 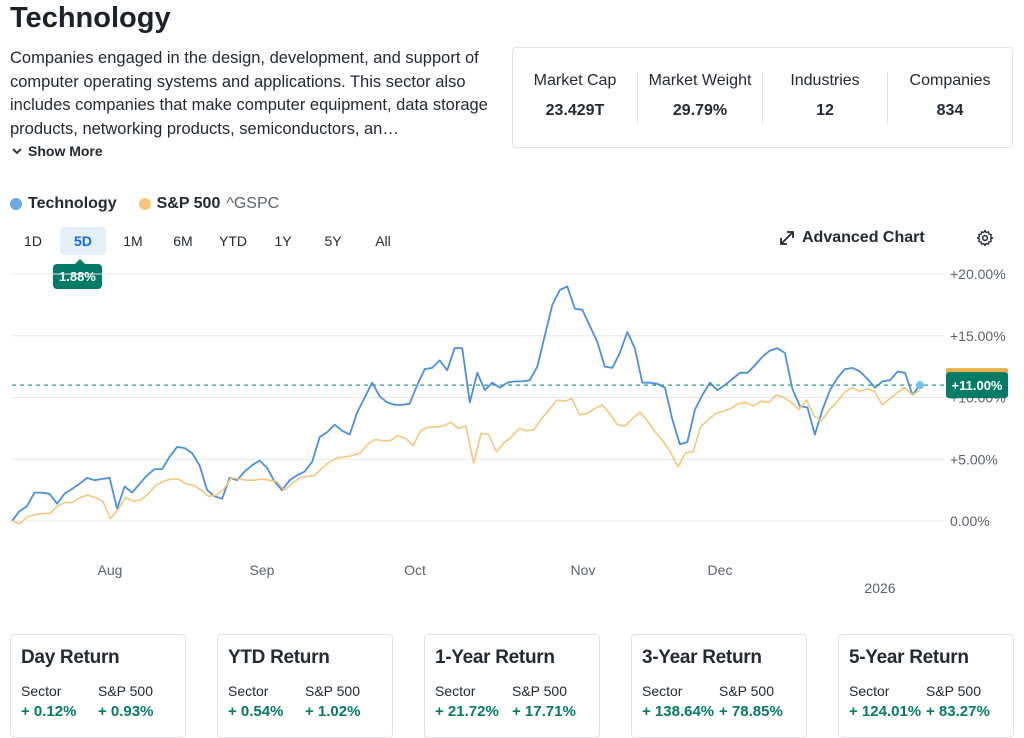 What do you see at coordinates (415, 570) in the screenshot?
I see `x-tick-label: Oct` at bounding box center [415, 570].